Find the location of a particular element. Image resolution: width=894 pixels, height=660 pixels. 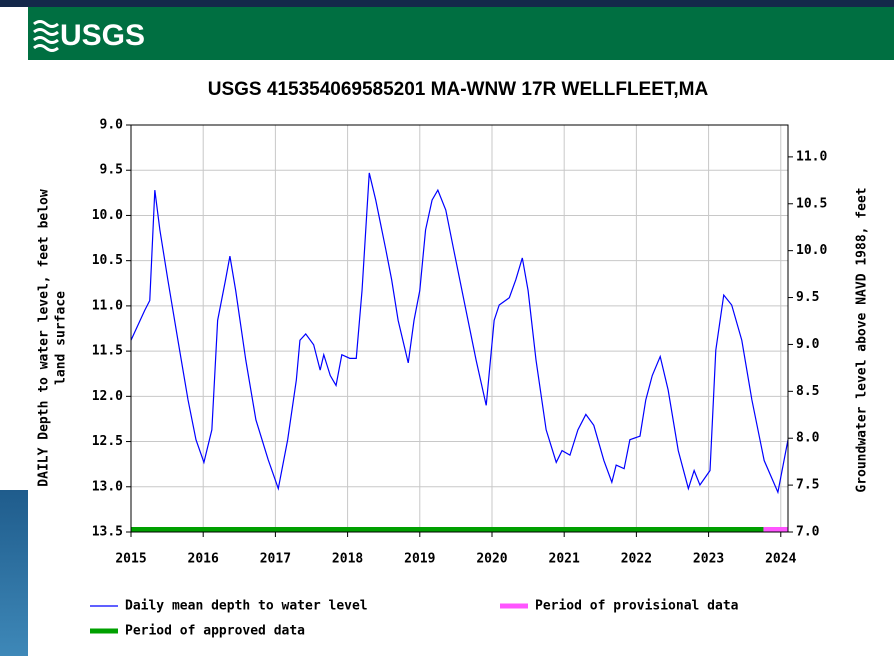

x-tick-label: 2016 is located at coordinates (203, 559).